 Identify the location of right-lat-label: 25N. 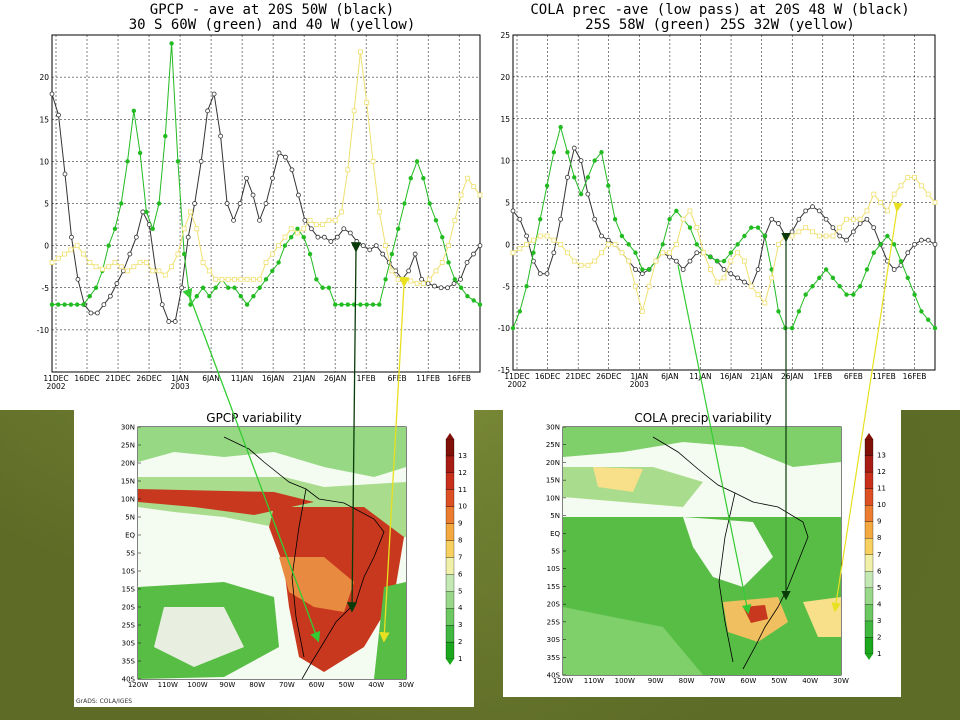
(553, 445).